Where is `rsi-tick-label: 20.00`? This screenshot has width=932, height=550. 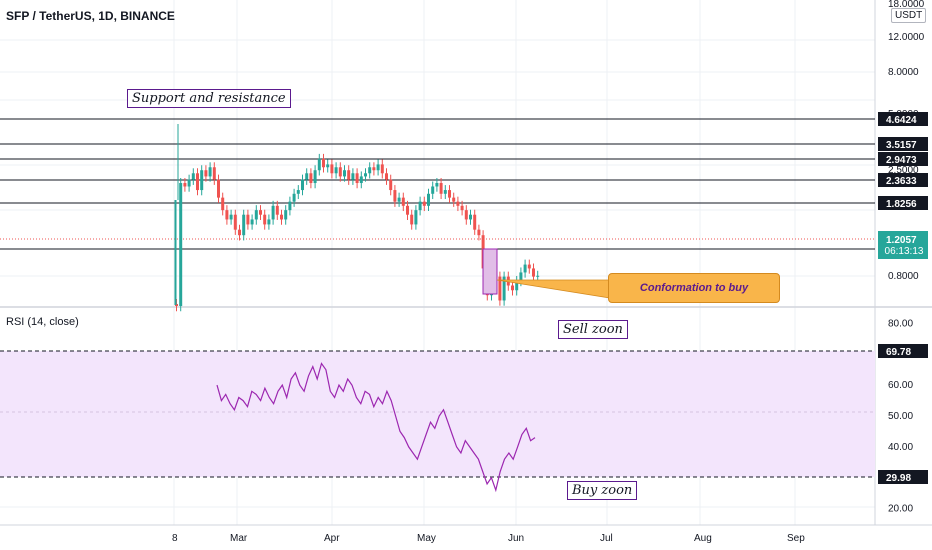 rsi-tick-label: 20.00 is located at coordinates (900, 509).